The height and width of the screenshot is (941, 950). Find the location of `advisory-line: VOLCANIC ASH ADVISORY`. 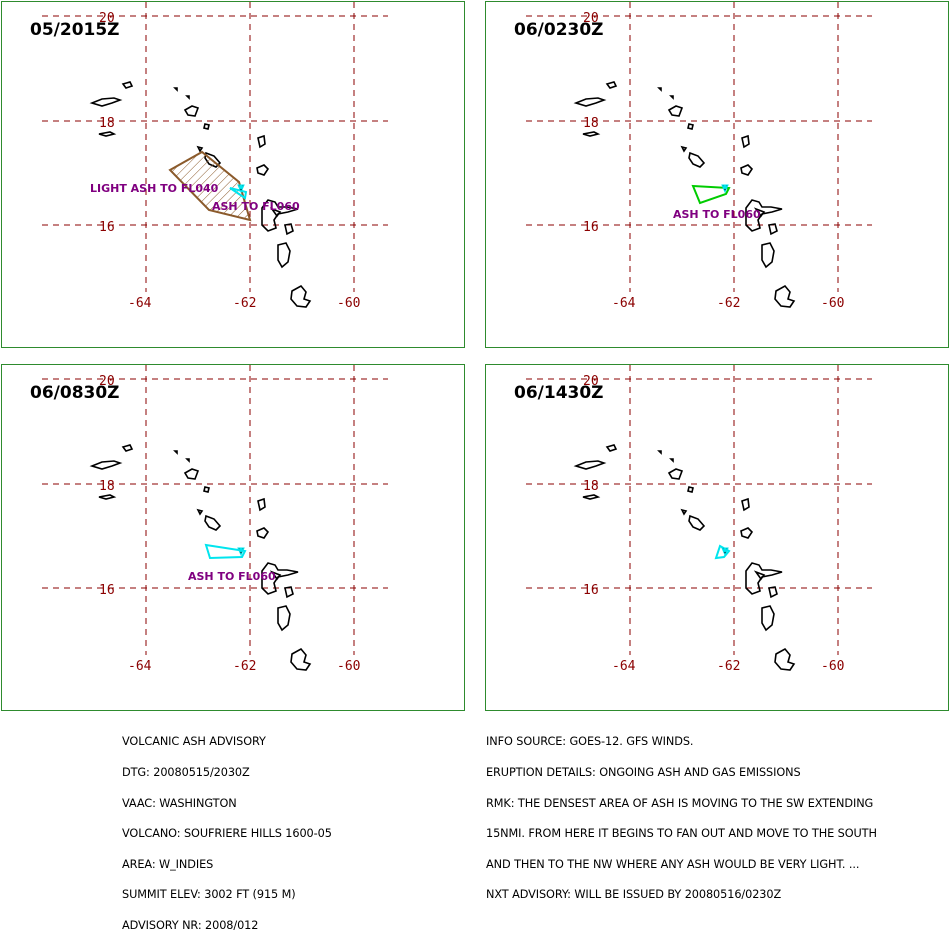

advisory-line: VOLCANIC ASH ADVISORY is located at coordinates (194, 742).